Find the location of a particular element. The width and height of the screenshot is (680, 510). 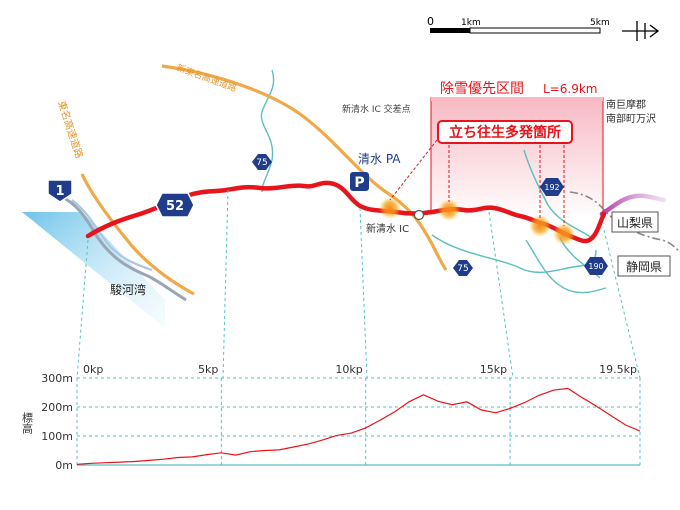

y-axis-label: 標高 is located at coordinates (27, 423).